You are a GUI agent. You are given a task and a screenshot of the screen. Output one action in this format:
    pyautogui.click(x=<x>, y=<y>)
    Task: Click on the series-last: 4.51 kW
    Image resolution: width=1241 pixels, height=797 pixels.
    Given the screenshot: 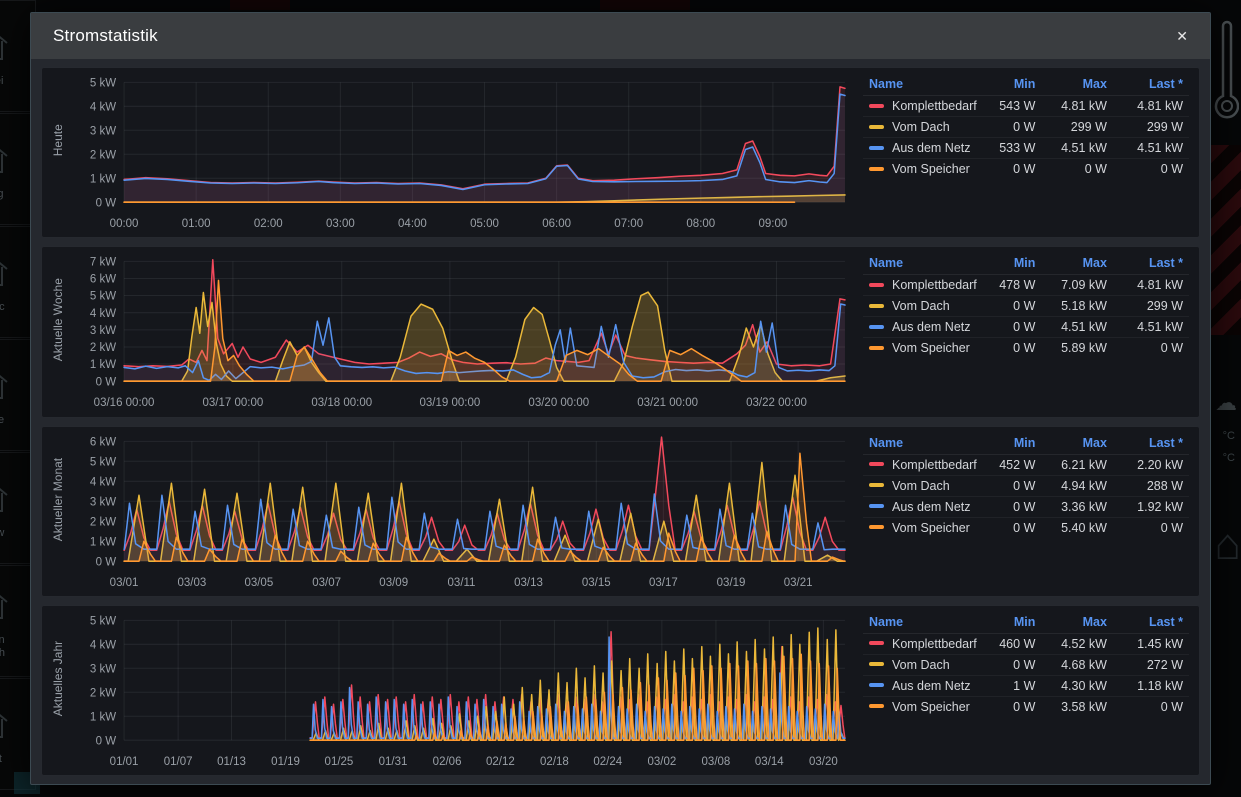 What is the action you would take?
    pyautogui.click(x=1150, y=148)
    